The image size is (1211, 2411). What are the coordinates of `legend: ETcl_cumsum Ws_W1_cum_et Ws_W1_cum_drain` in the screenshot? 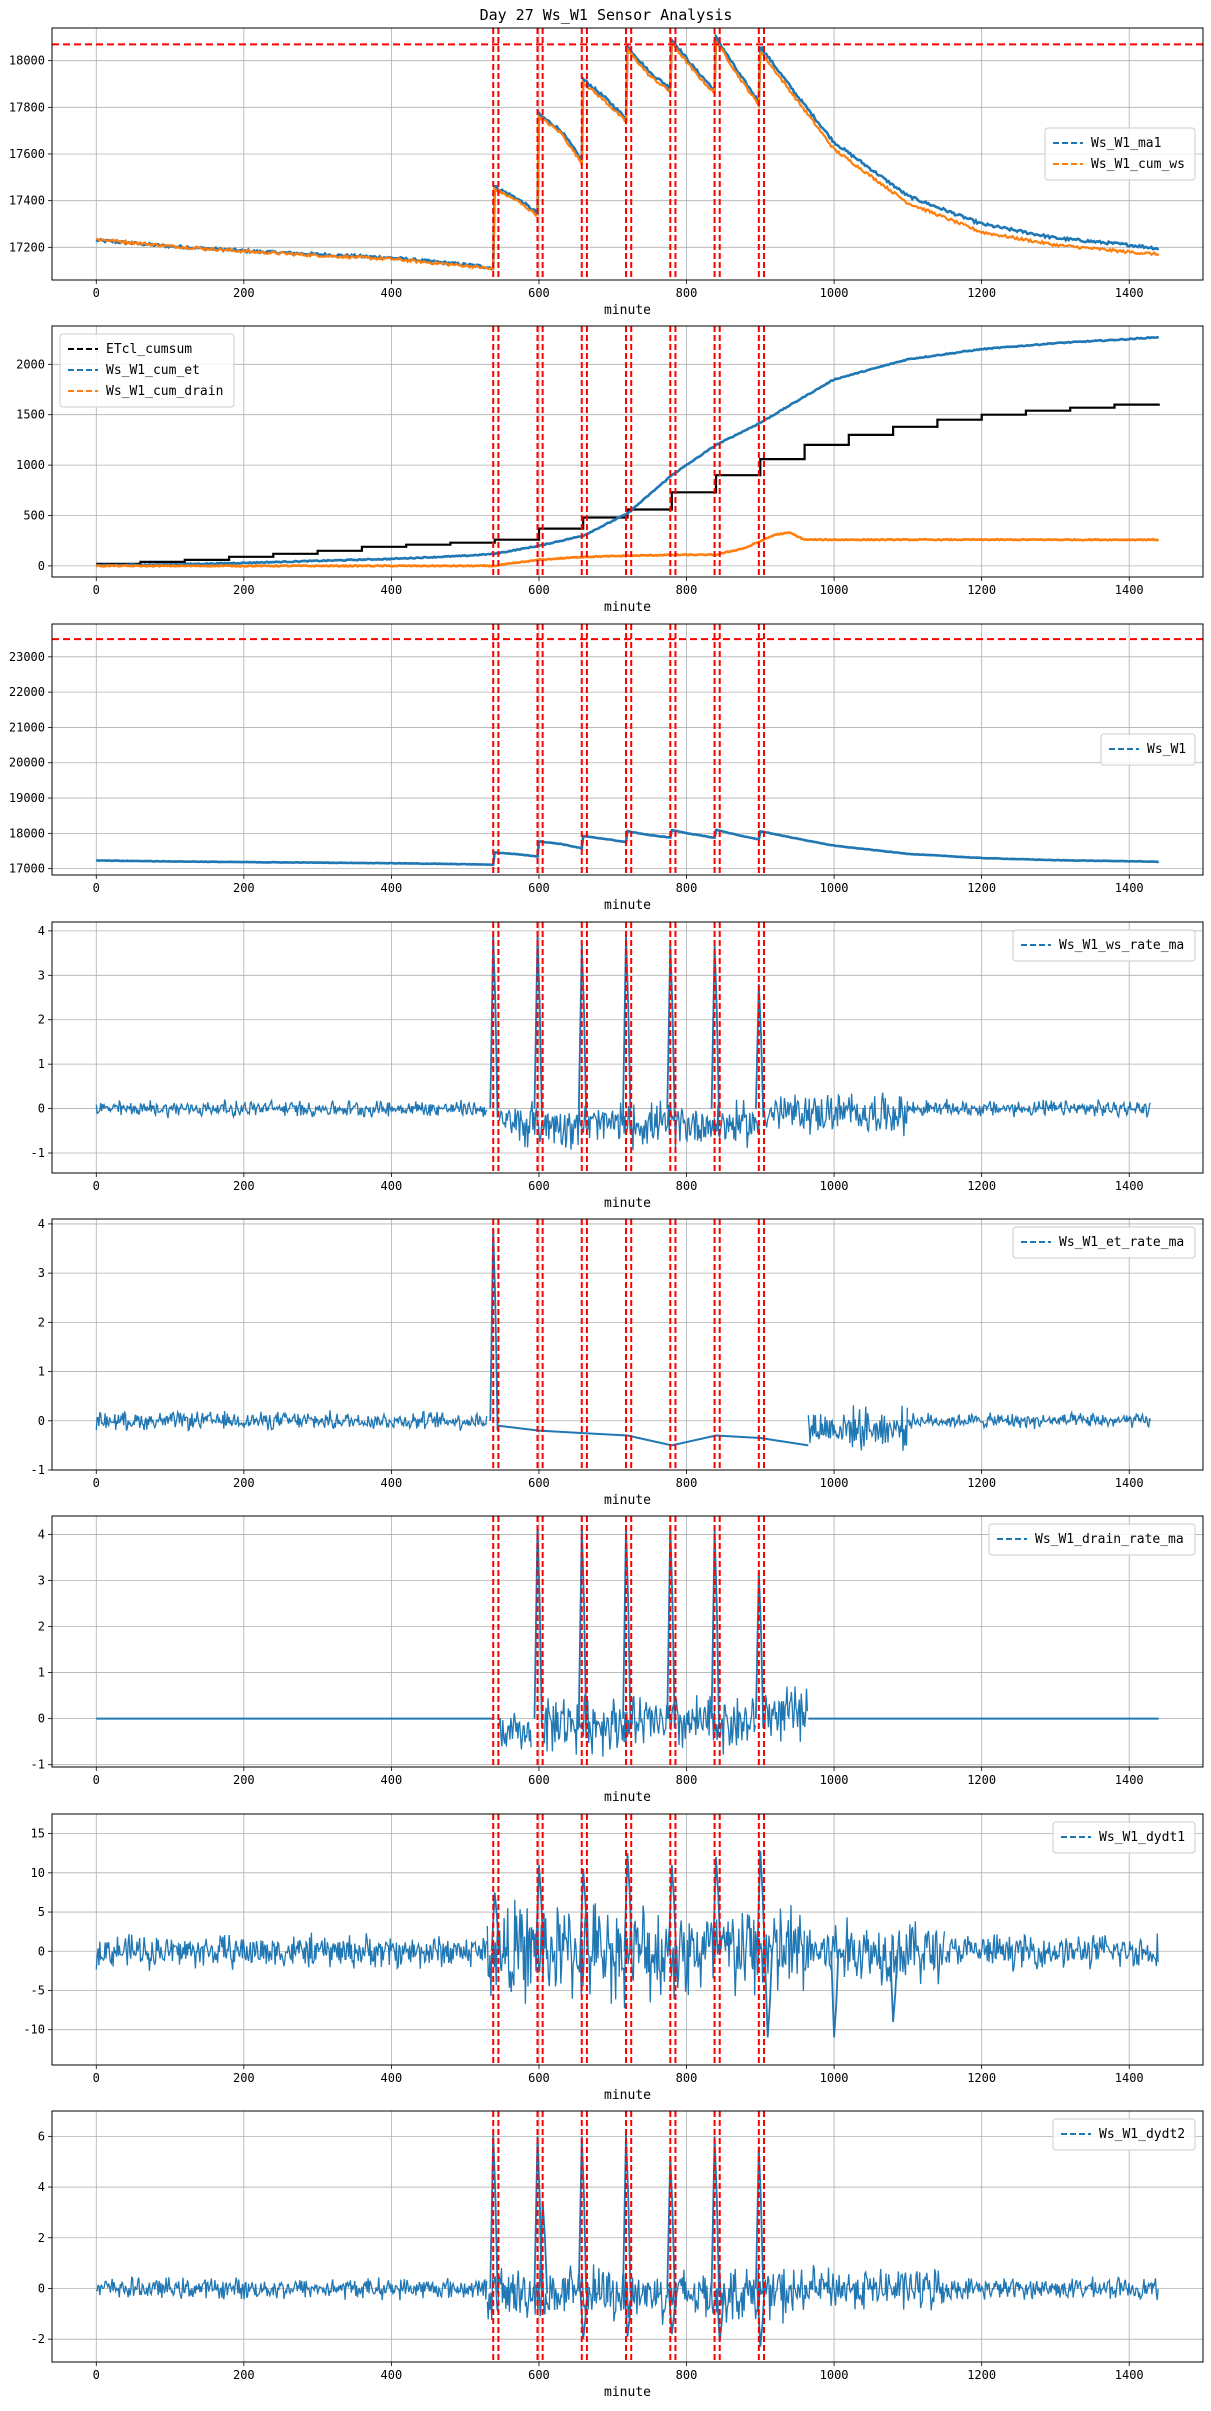 It's located at (147, 370).